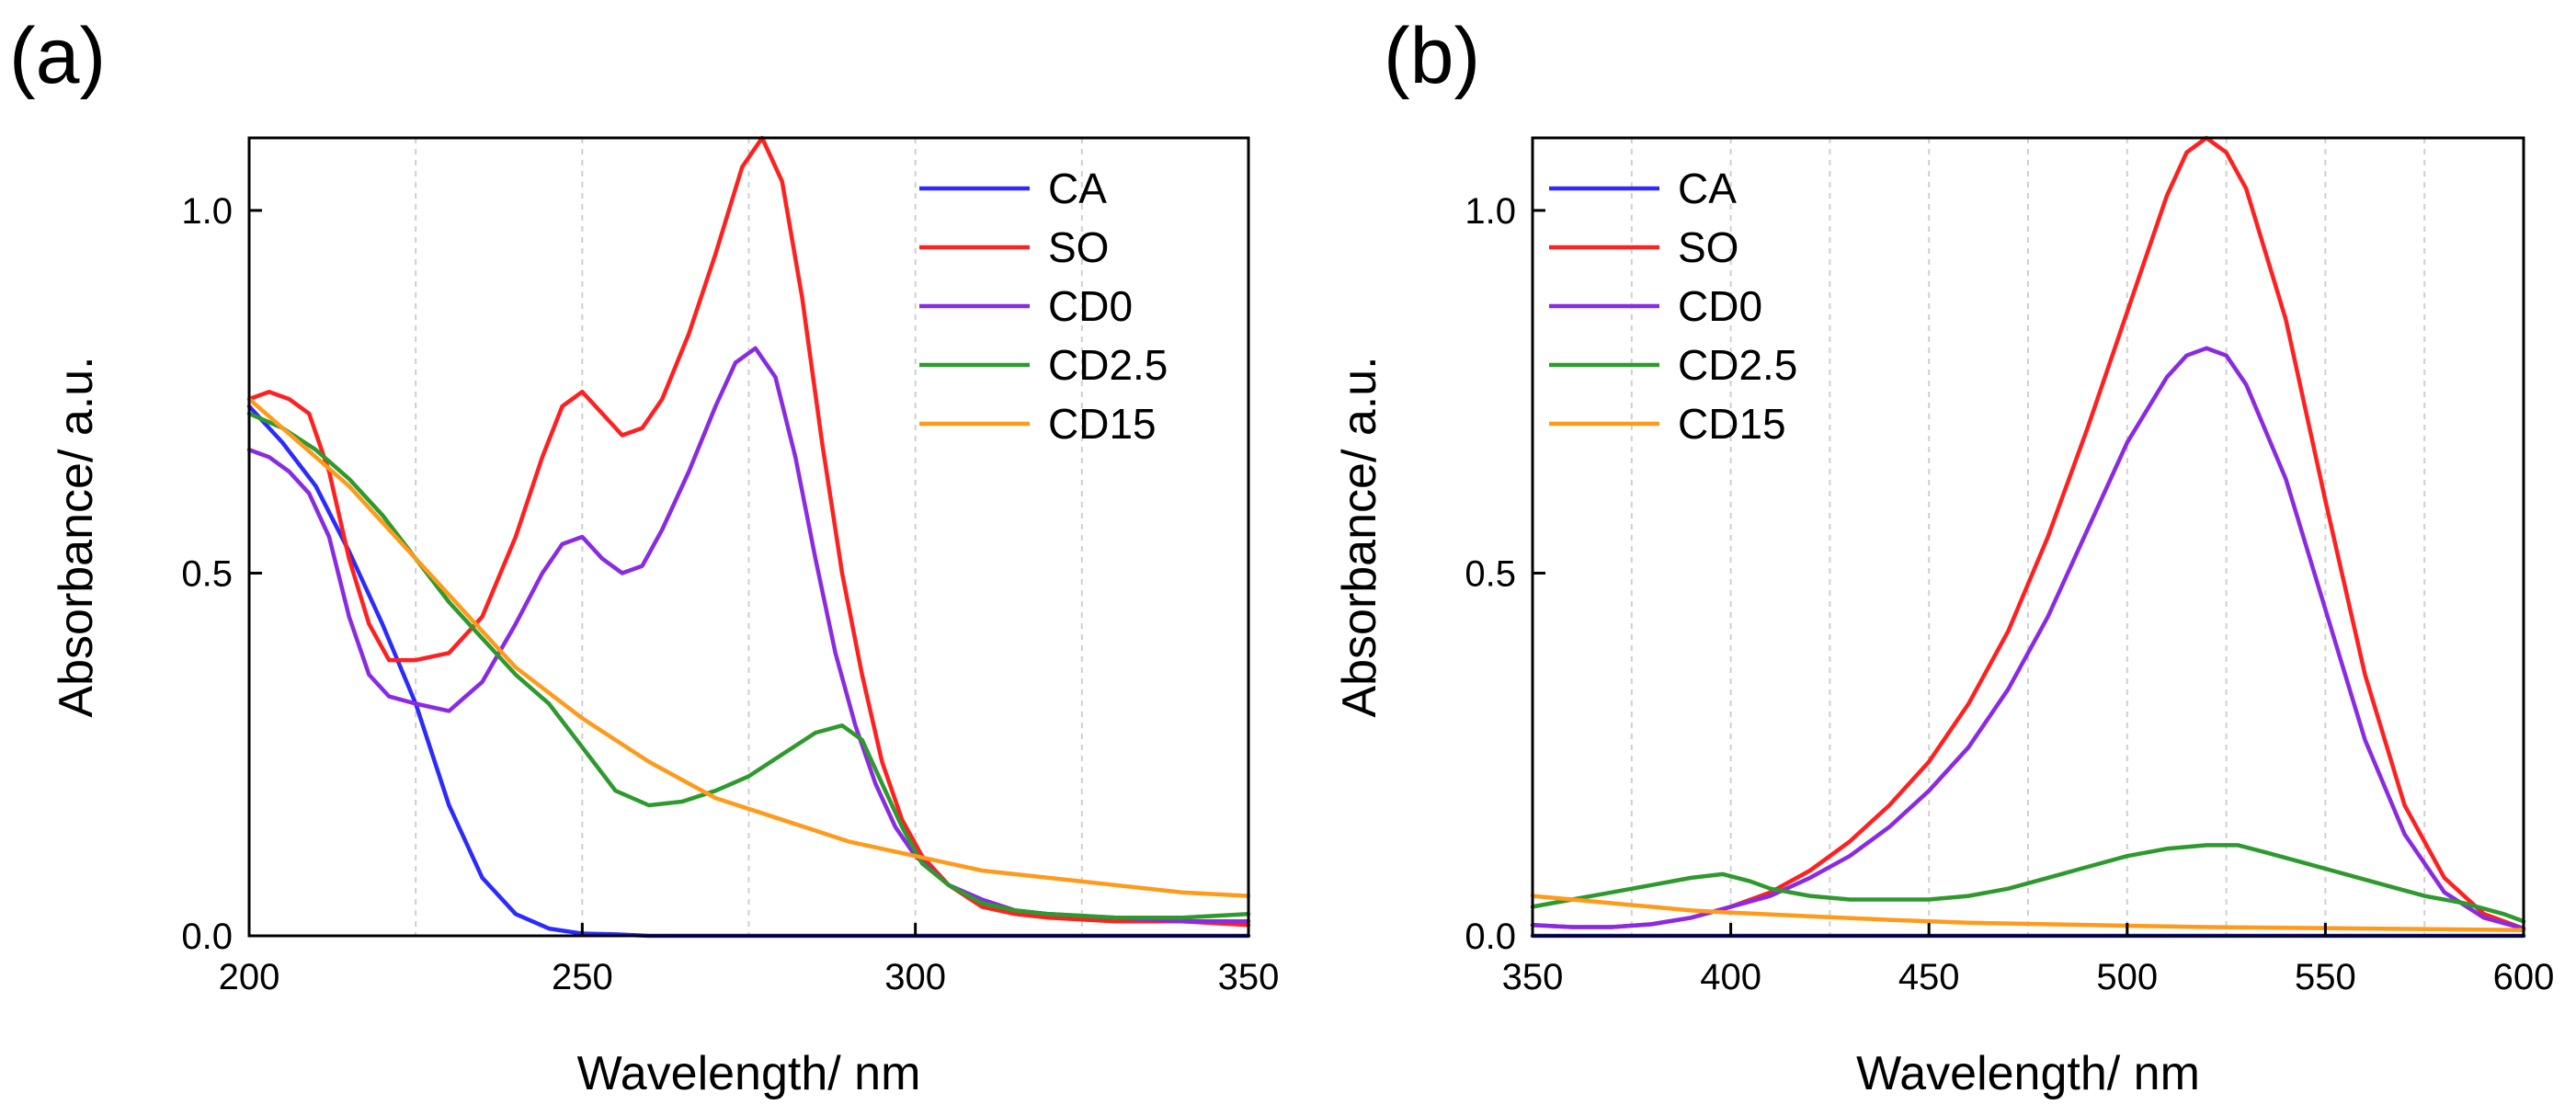  What do you see at coordinates (1533, 977) in the screenshot?
I see `panel-b-xtick-label: 350` at bounding box center [1533, 977].